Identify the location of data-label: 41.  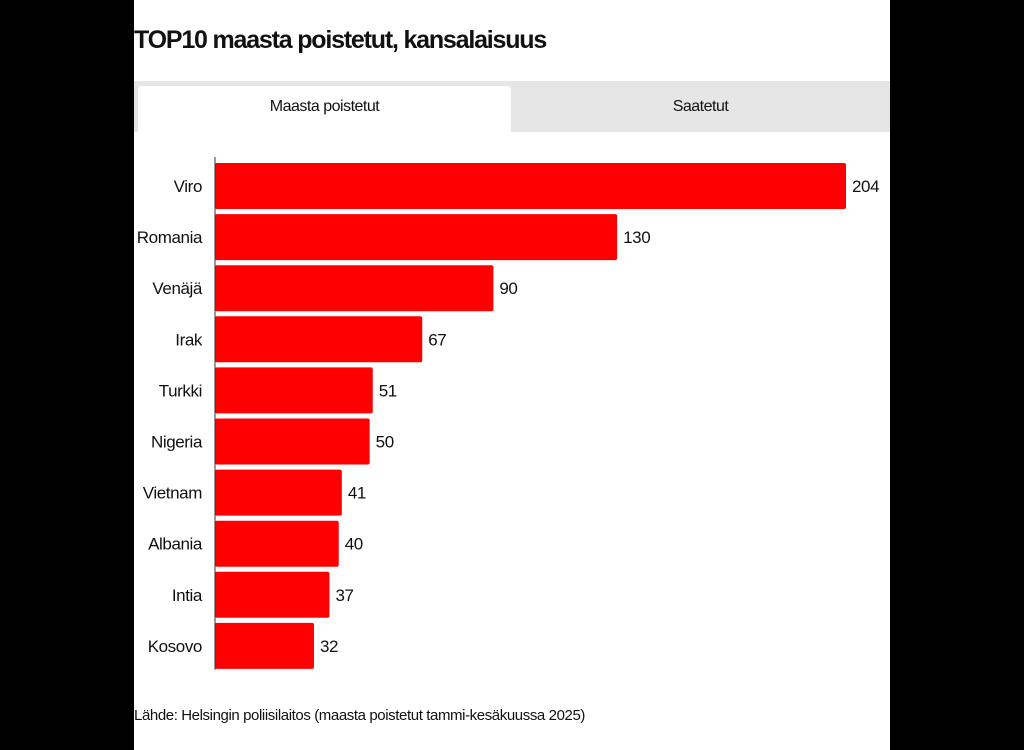
(357, 493).